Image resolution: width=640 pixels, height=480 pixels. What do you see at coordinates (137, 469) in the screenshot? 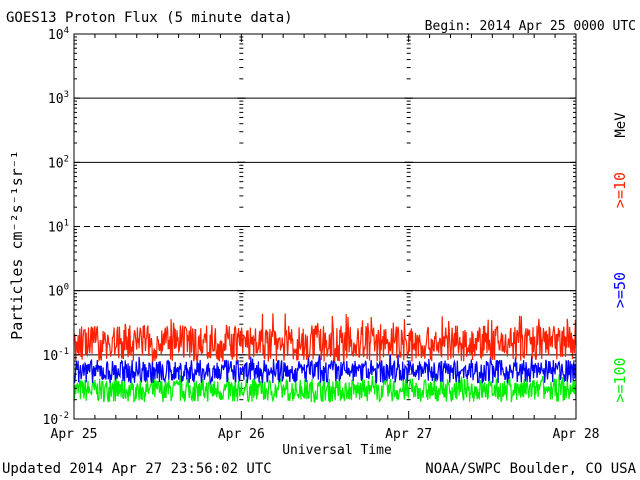
I see `updated-time: Updated 2014 Apr 27 23:56:02 UTC` at bounding box center [137, 469].